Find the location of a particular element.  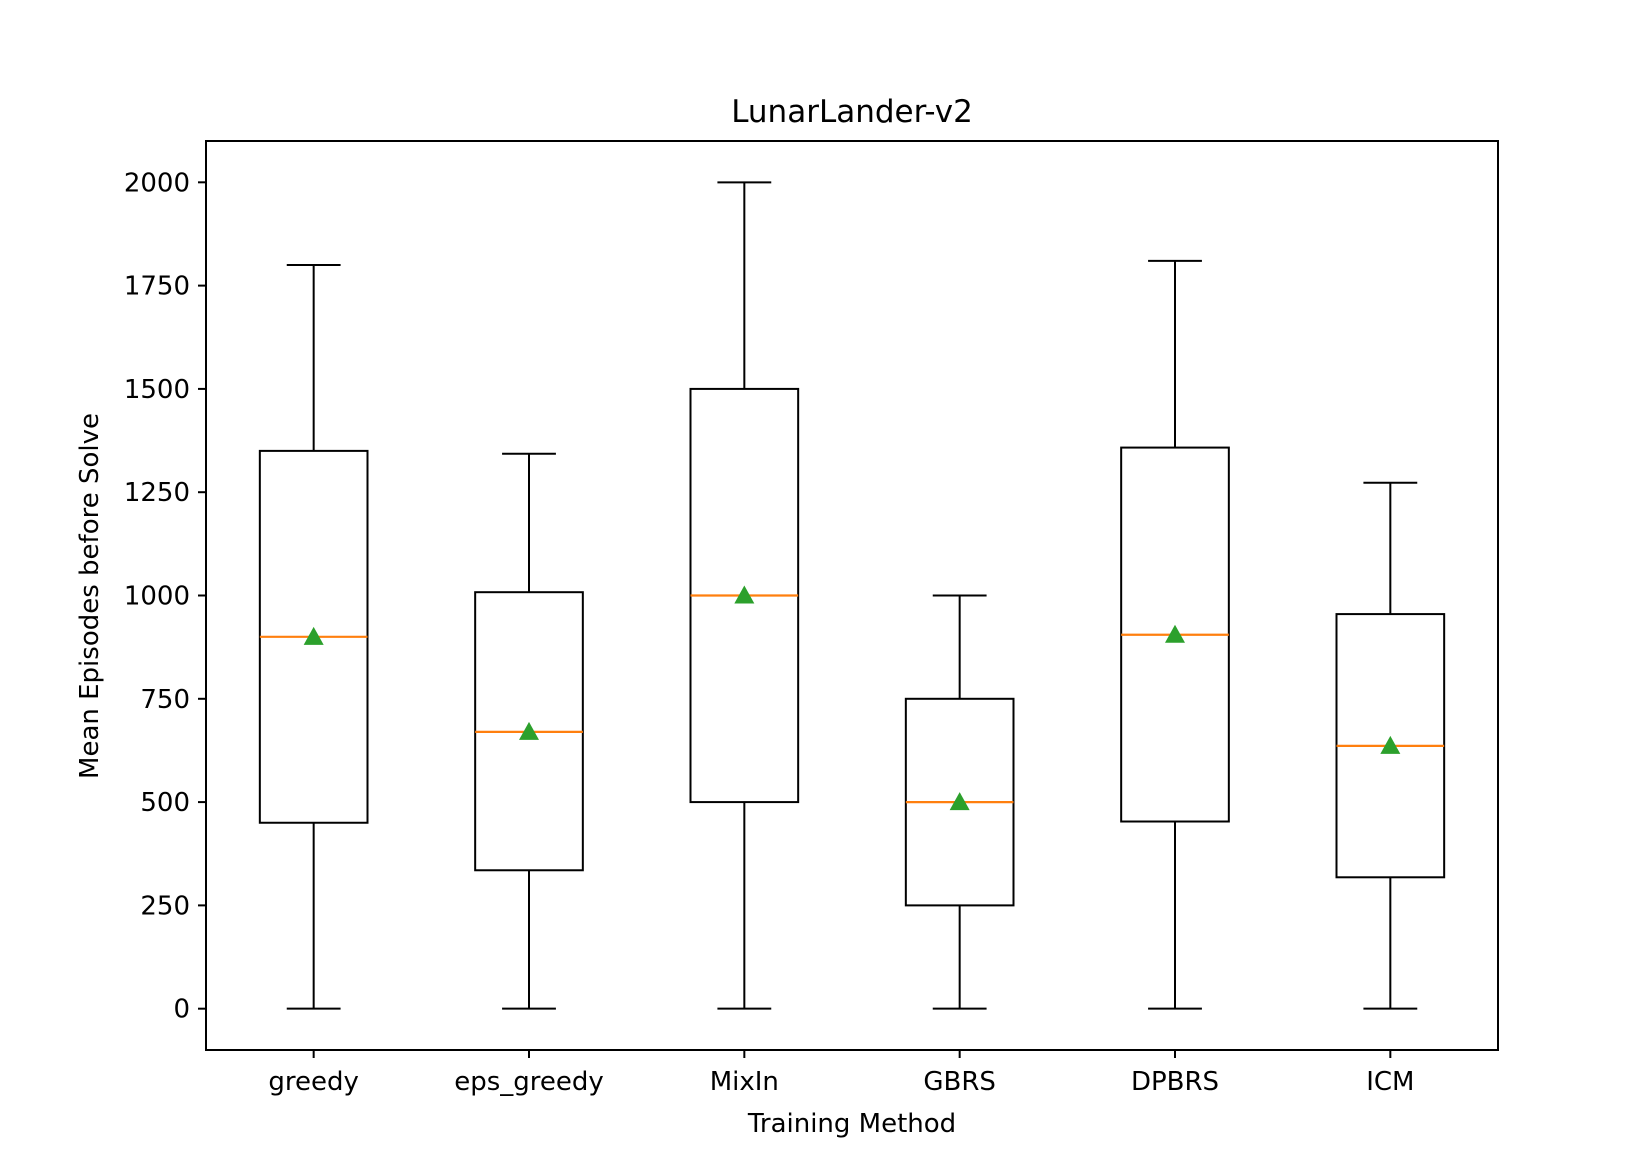

x-axis-label: Training Method is located at coordinates (851, 1124).